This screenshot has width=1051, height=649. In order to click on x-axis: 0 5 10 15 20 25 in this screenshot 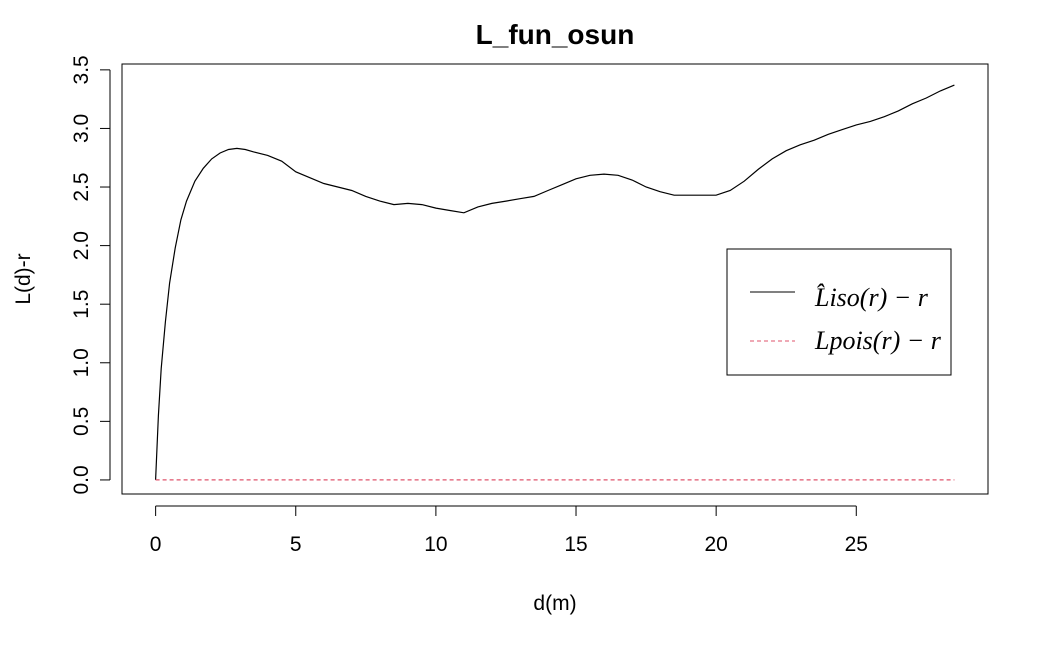, I will do `click(509, 530)`.